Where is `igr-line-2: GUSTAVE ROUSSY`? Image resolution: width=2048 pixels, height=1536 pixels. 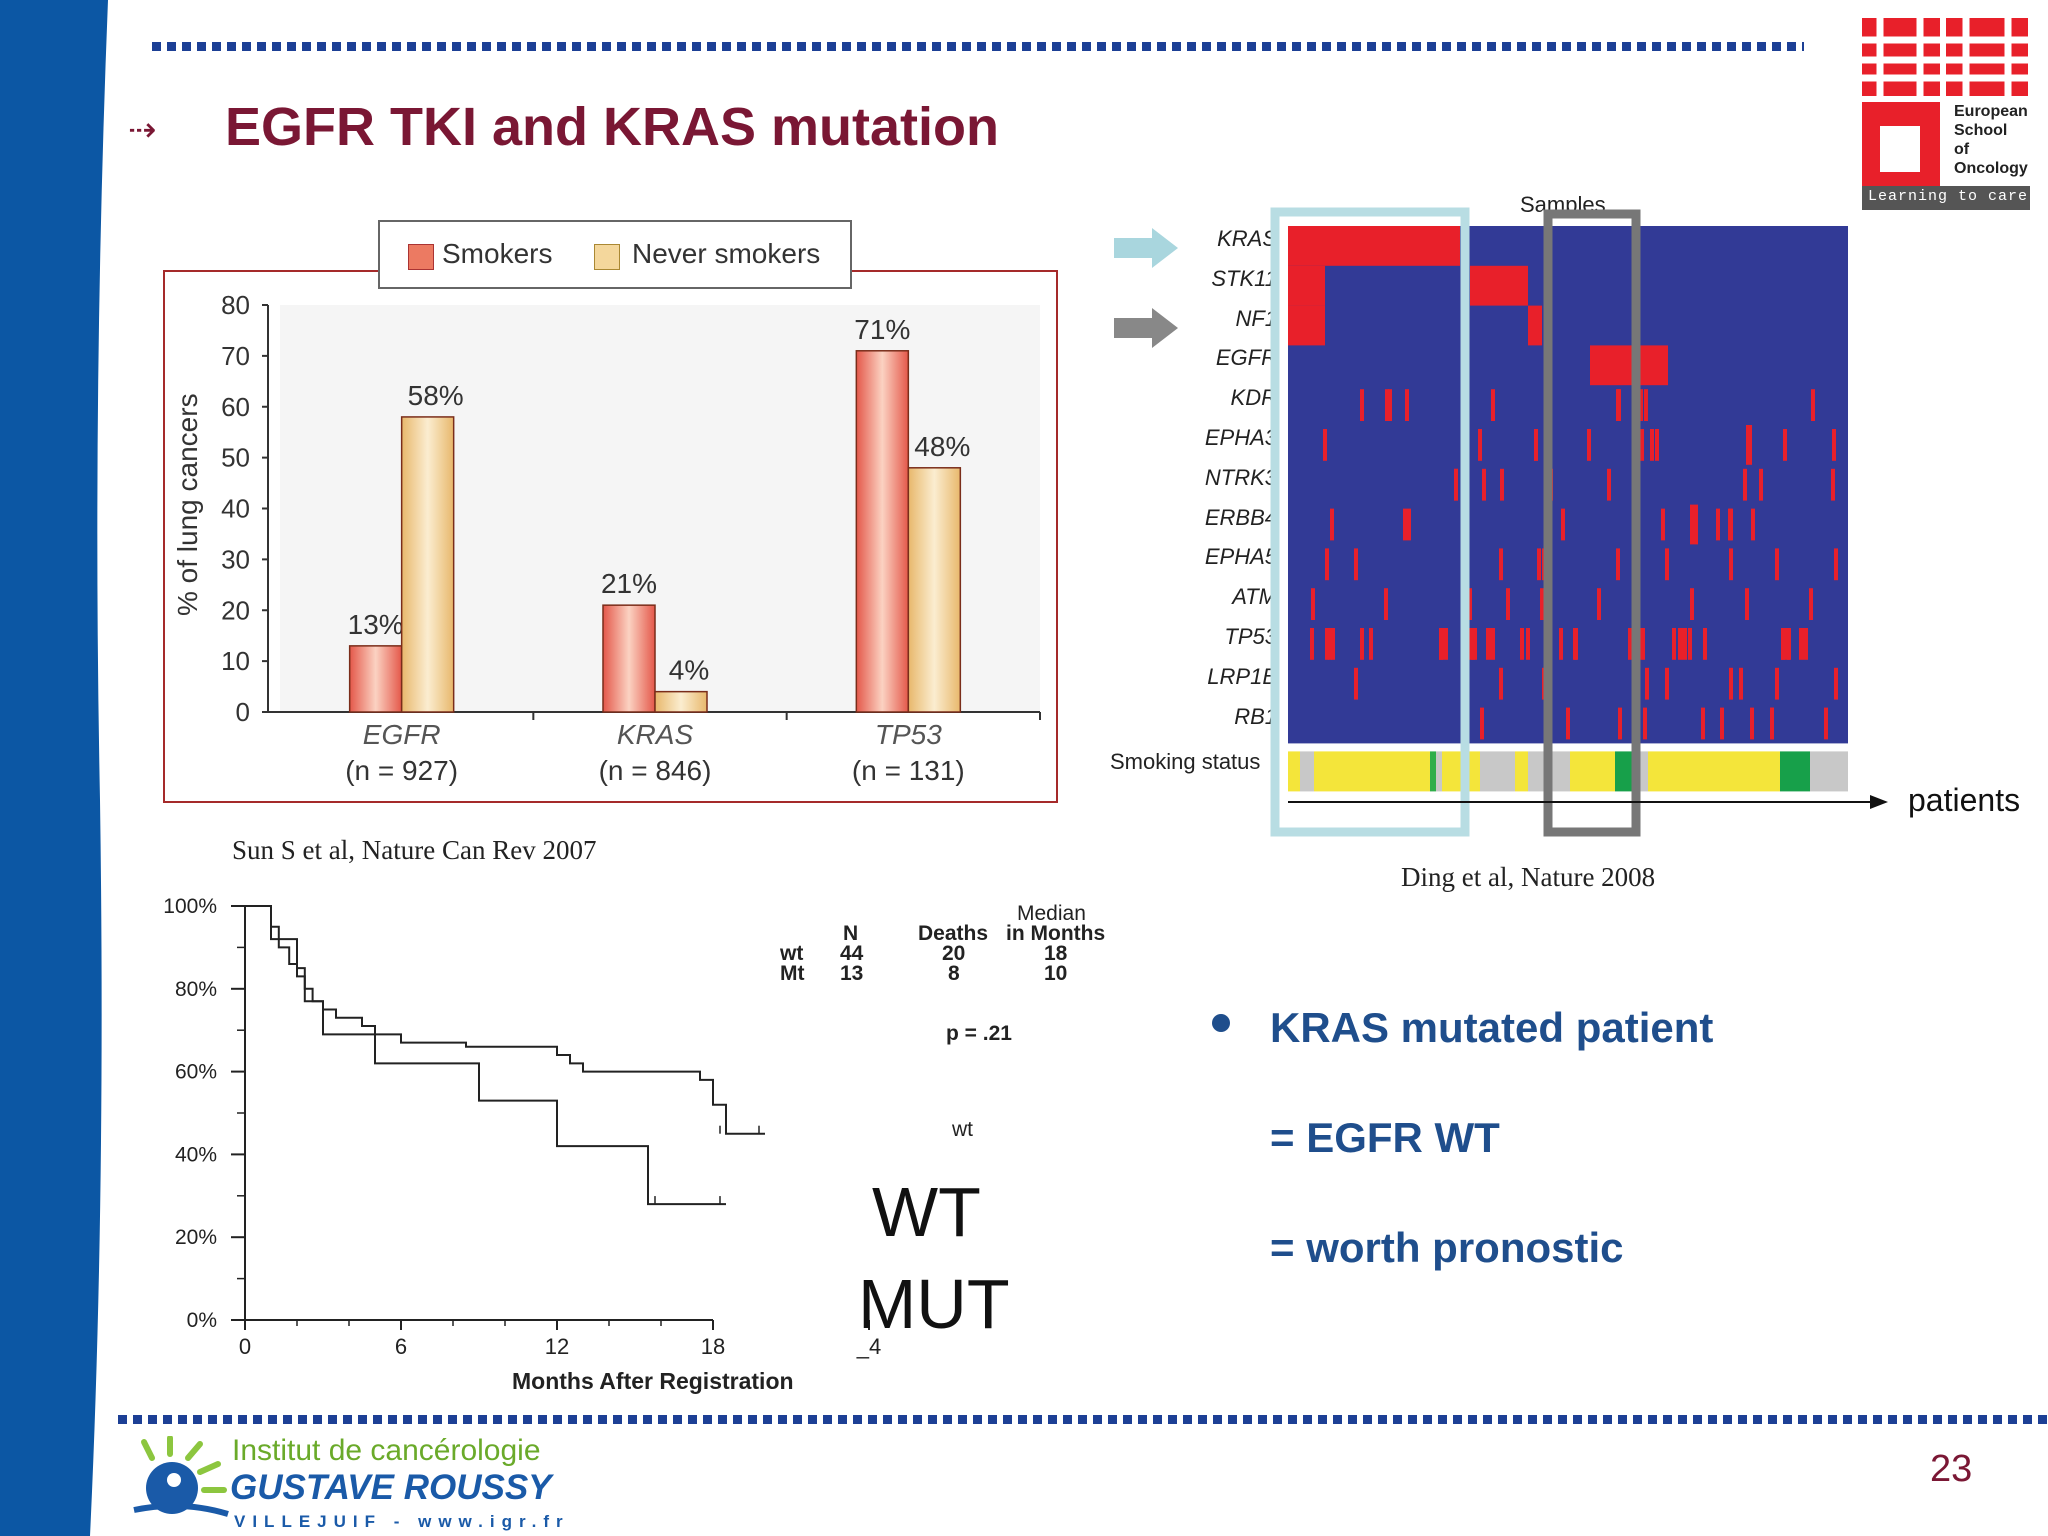 igr-line-2: GUSTAVE ROUSSY is located at coordinates (391, 1487).